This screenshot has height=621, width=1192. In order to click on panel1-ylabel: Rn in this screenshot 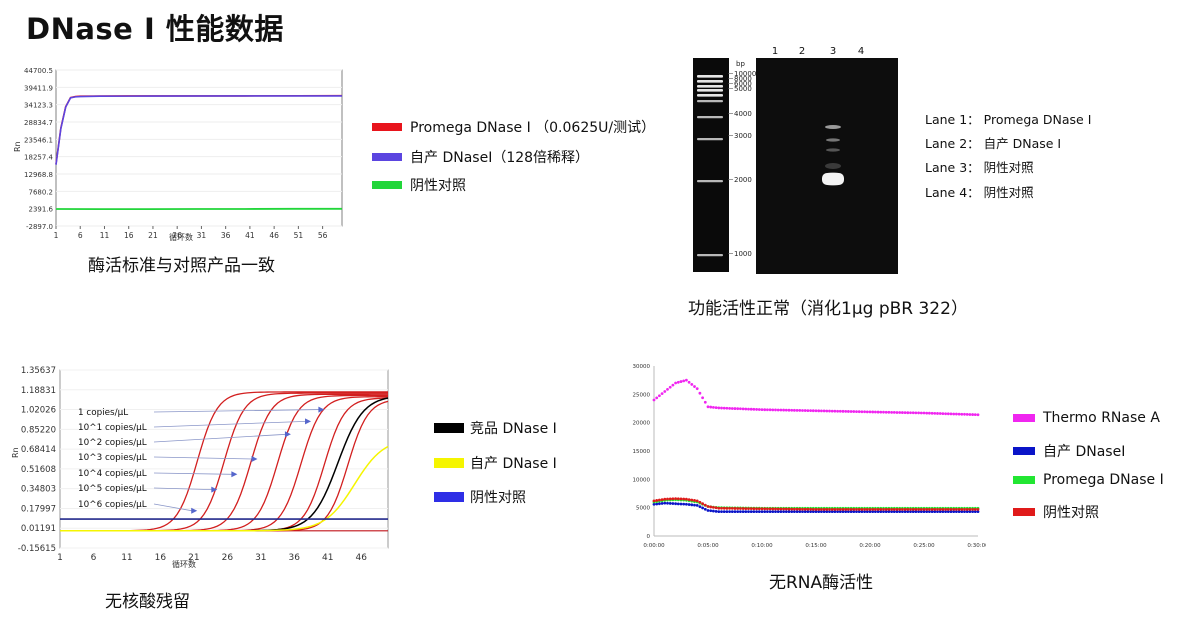, I will do `click(18, 146)`.